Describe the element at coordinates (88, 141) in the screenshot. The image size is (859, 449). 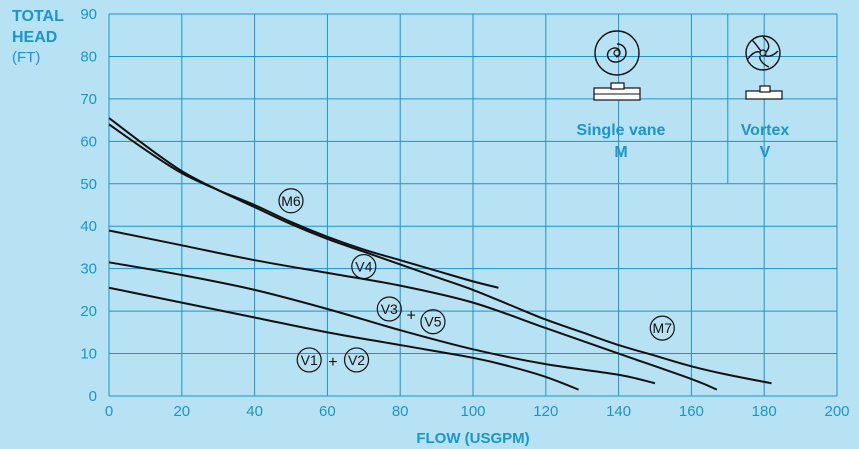
I see `y-tick-label-60: 60` at that location.